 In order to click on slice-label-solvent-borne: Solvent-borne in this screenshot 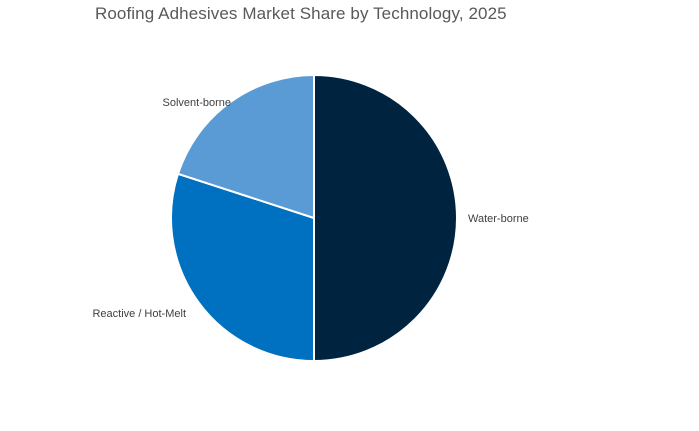, I will do `click(197, 103)`.